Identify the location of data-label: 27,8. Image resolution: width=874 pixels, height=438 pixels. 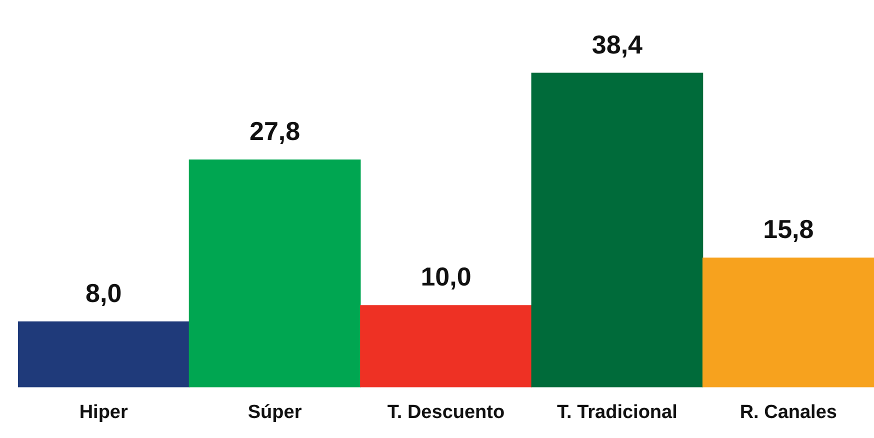
(274, 131).